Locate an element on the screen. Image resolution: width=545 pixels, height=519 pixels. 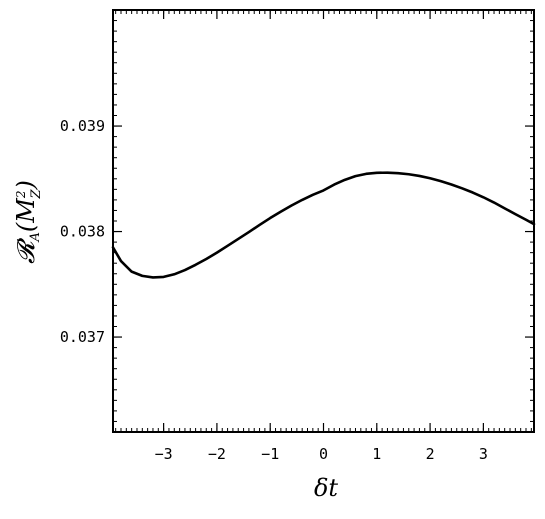
y-axis-title-subscript: A is located at coordinates (35, 237).